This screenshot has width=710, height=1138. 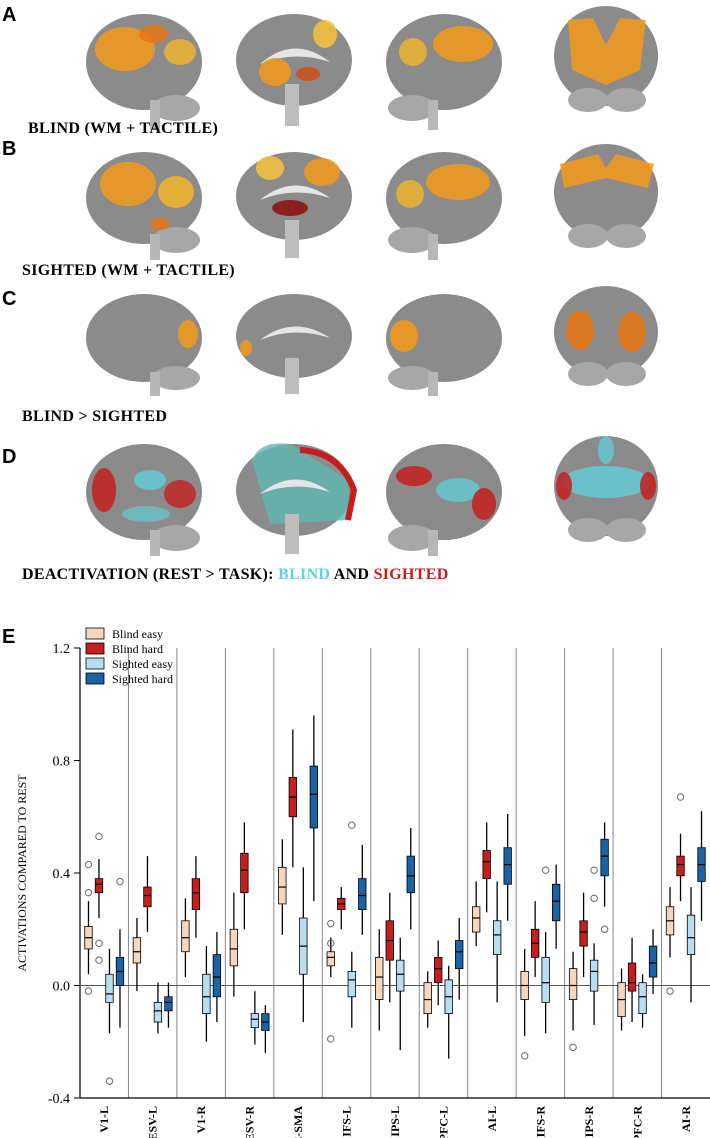 I want to click on panel-letter-d: D, so click(x=9, y=457).